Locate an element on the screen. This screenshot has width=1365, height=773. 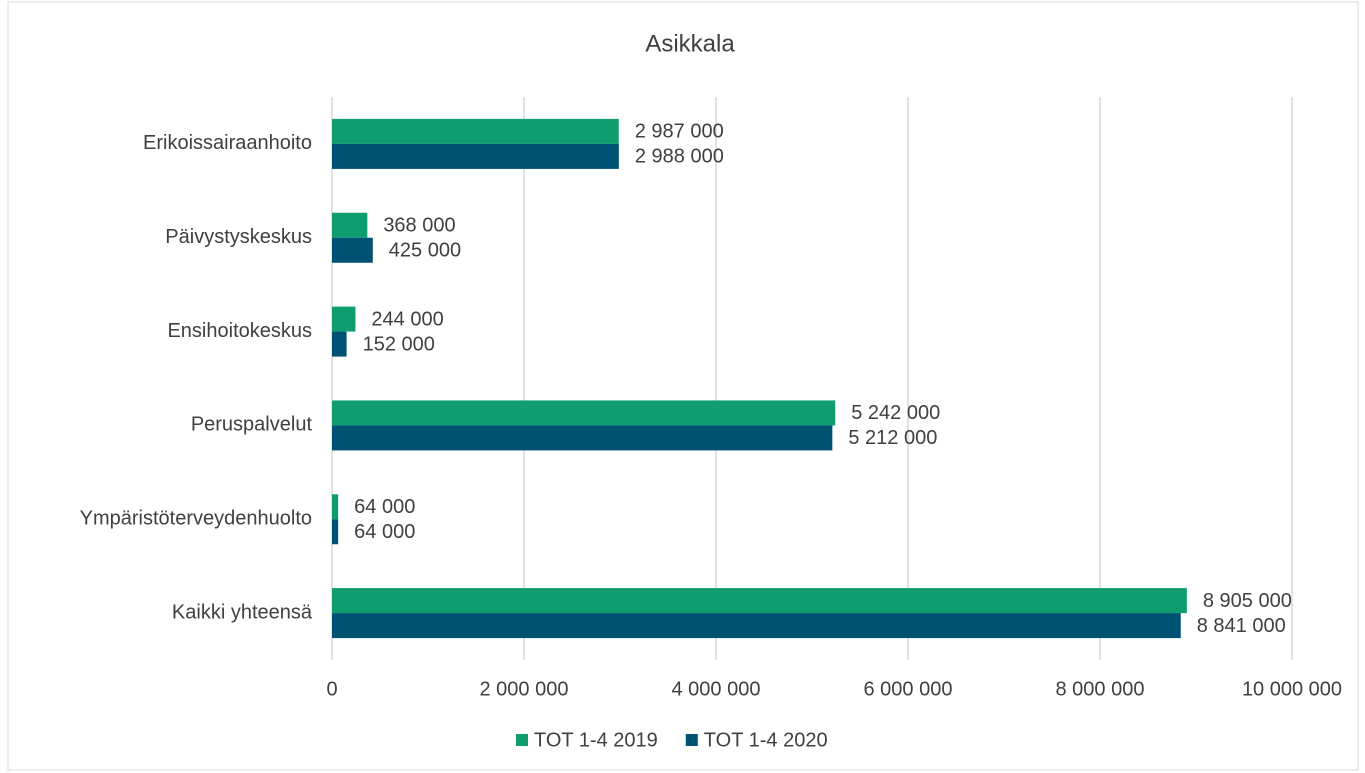
data-label: 8 841 000 is located at coordinates (1241, 626).